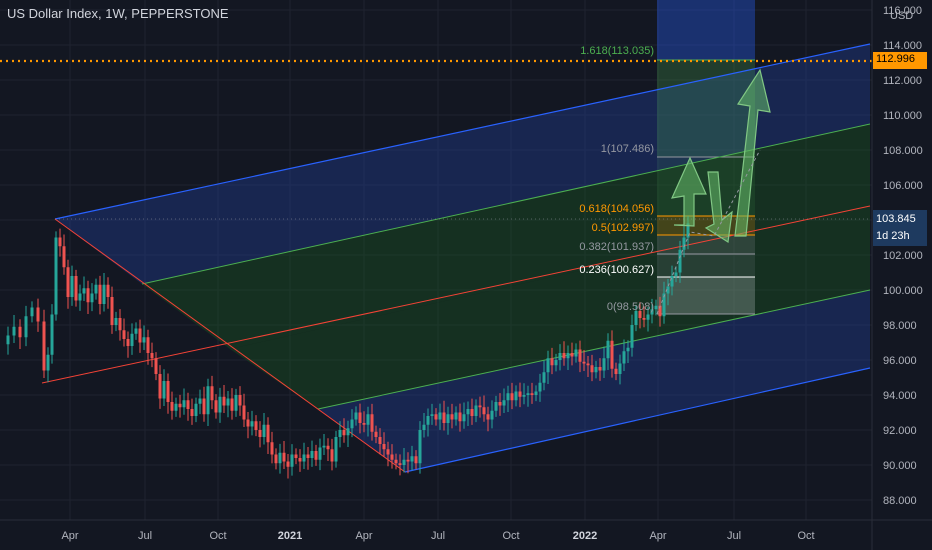 The width and height of the screenshot is (932, 550). Describe the element at coordinates (118, 13) in the screenshot. I see `symbol-title: US Dollar Index, 1W, PEPPERSTONE` at that location.